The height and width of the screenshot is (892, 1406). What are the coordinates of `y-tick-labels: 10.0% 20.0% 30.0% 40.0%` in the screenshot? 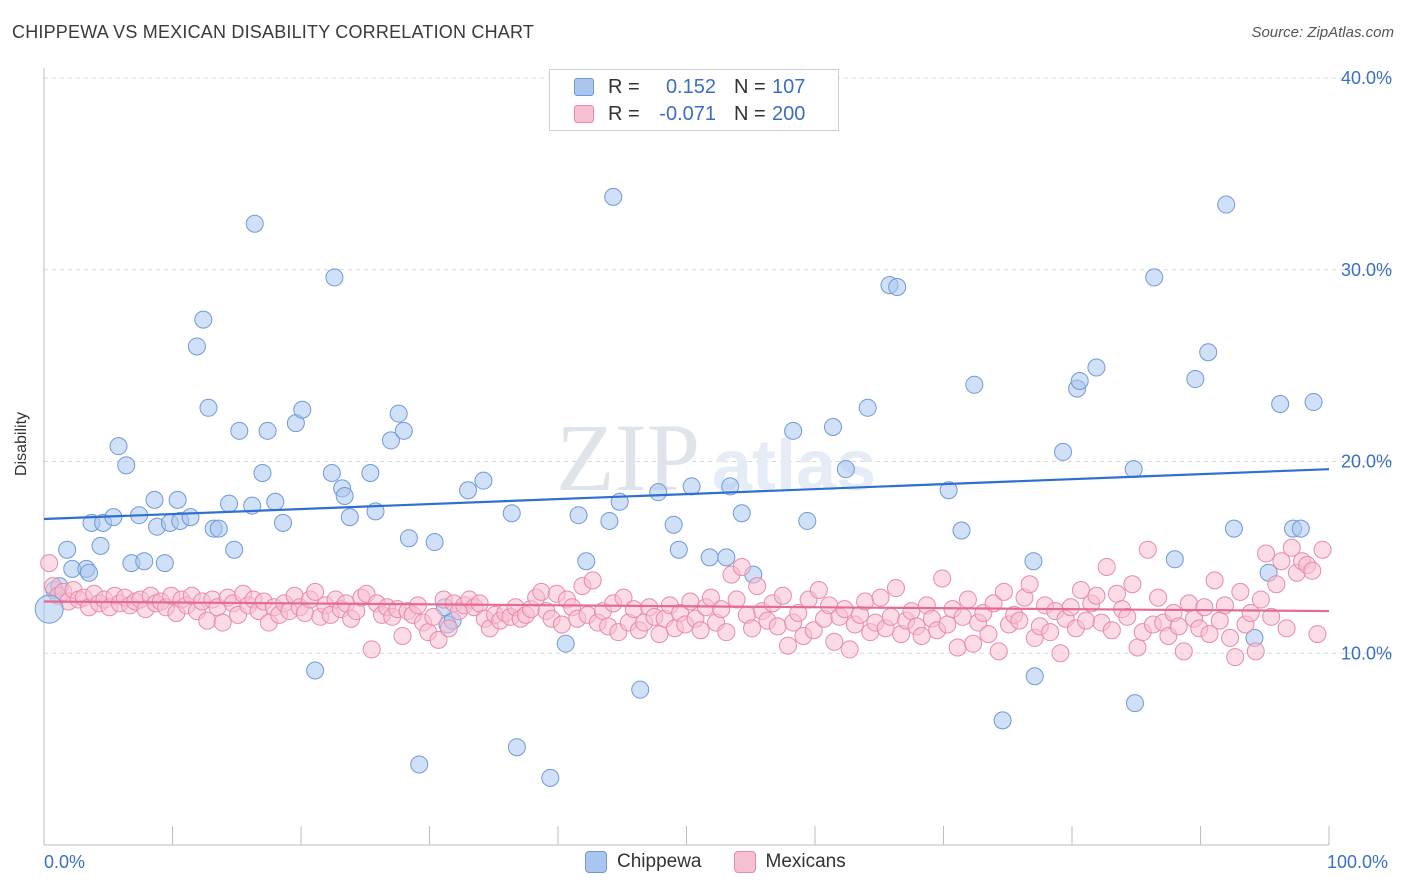 It's located at (1366, 365).